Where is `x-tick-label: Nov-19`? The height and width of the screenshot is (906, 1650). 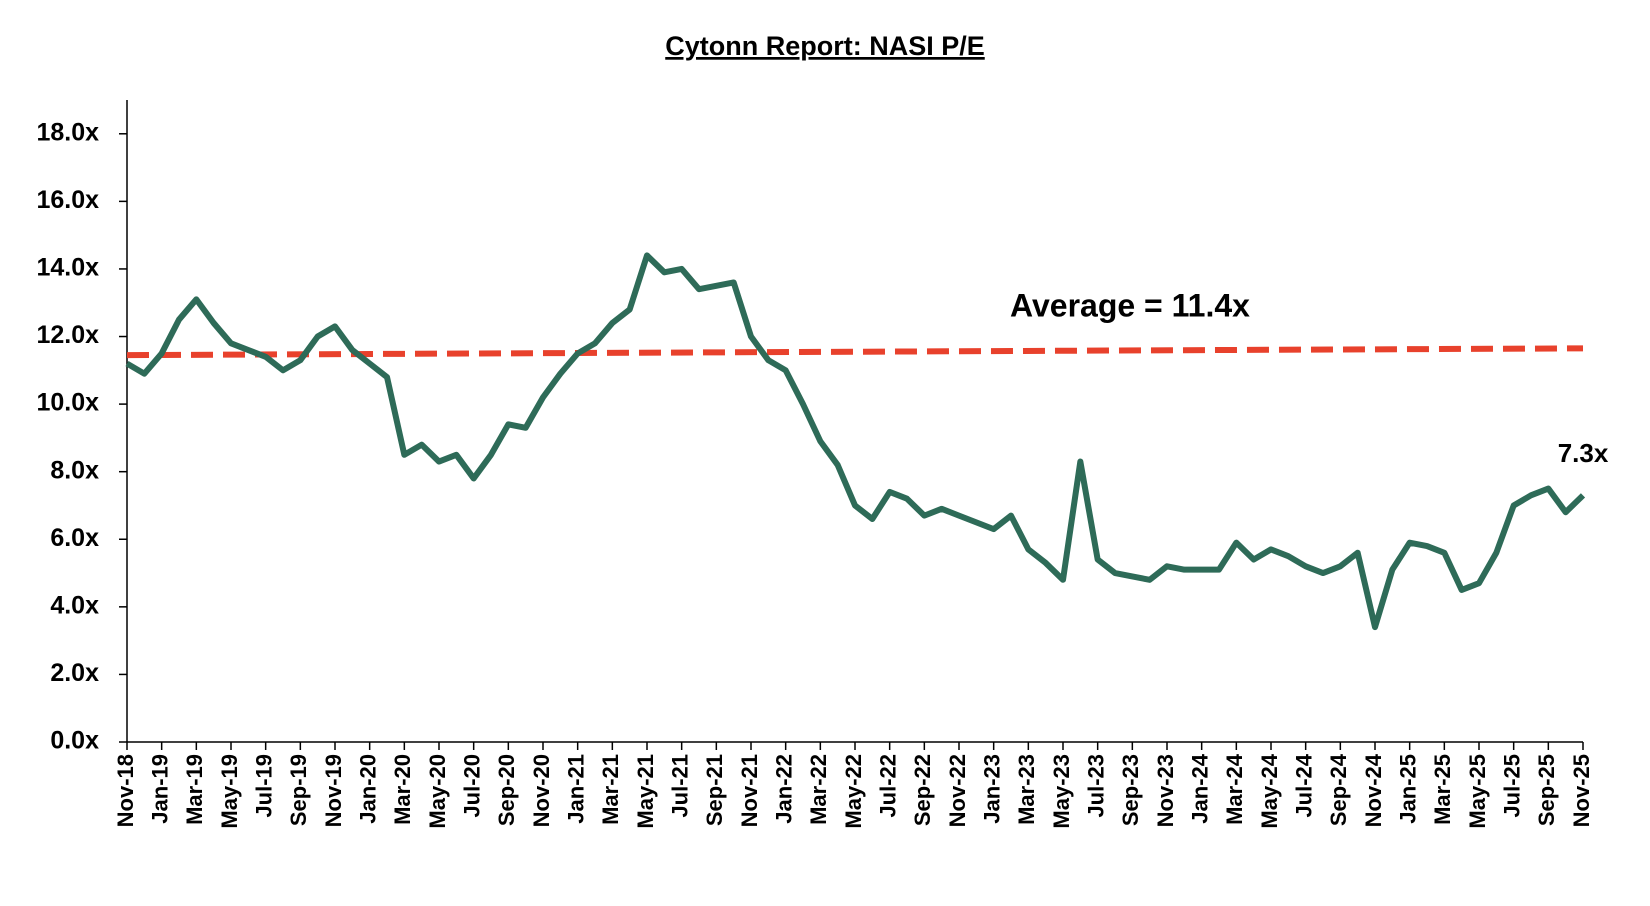
x-tick-label: Nov-19 is located at coordinates (333, 790).